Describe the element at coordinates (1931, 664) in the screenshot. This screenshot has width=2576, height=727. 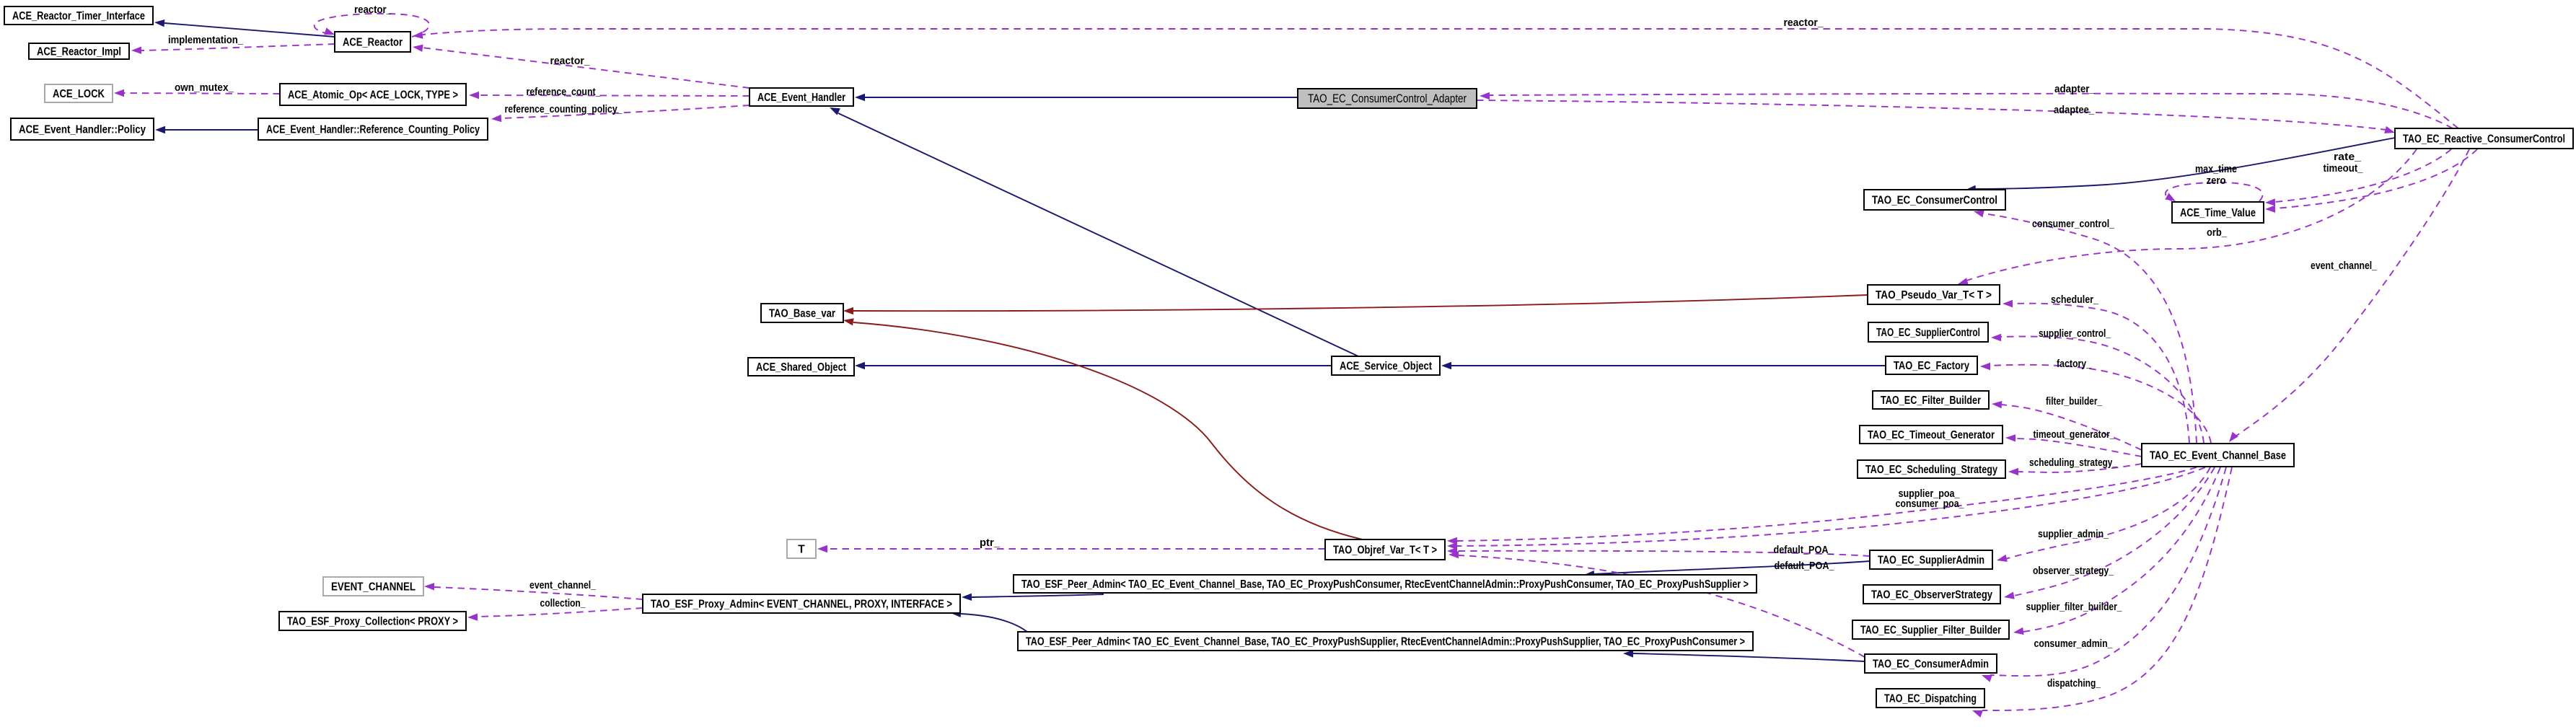
I see `svg-text: TAO_EC_ConsumerAdmin` at that location.